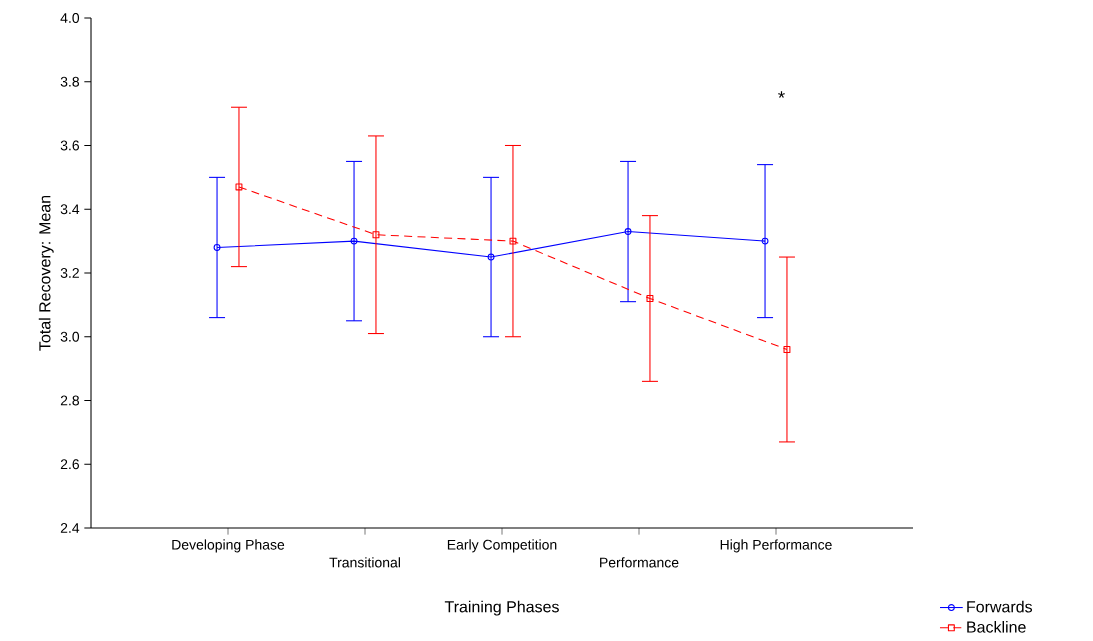 This screenshot has height=641, width=1093. What do you see at coordinates (46, 273) in the screenshot?
I see `y-axis-title: Total Recovery: Mean` at bounding box center [46, 273].